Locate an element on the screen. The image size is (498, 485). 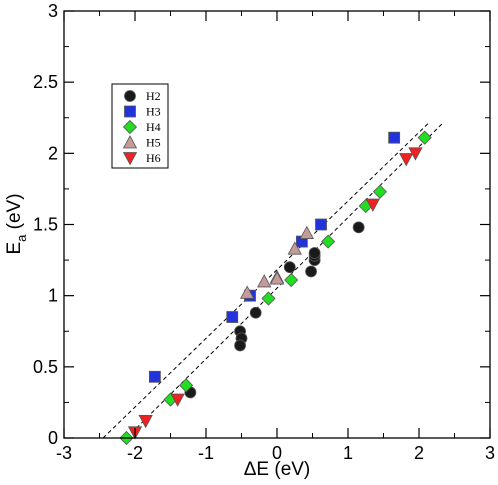
x-axis-title: ΔE (eV) is located at coordinates (277, 469).